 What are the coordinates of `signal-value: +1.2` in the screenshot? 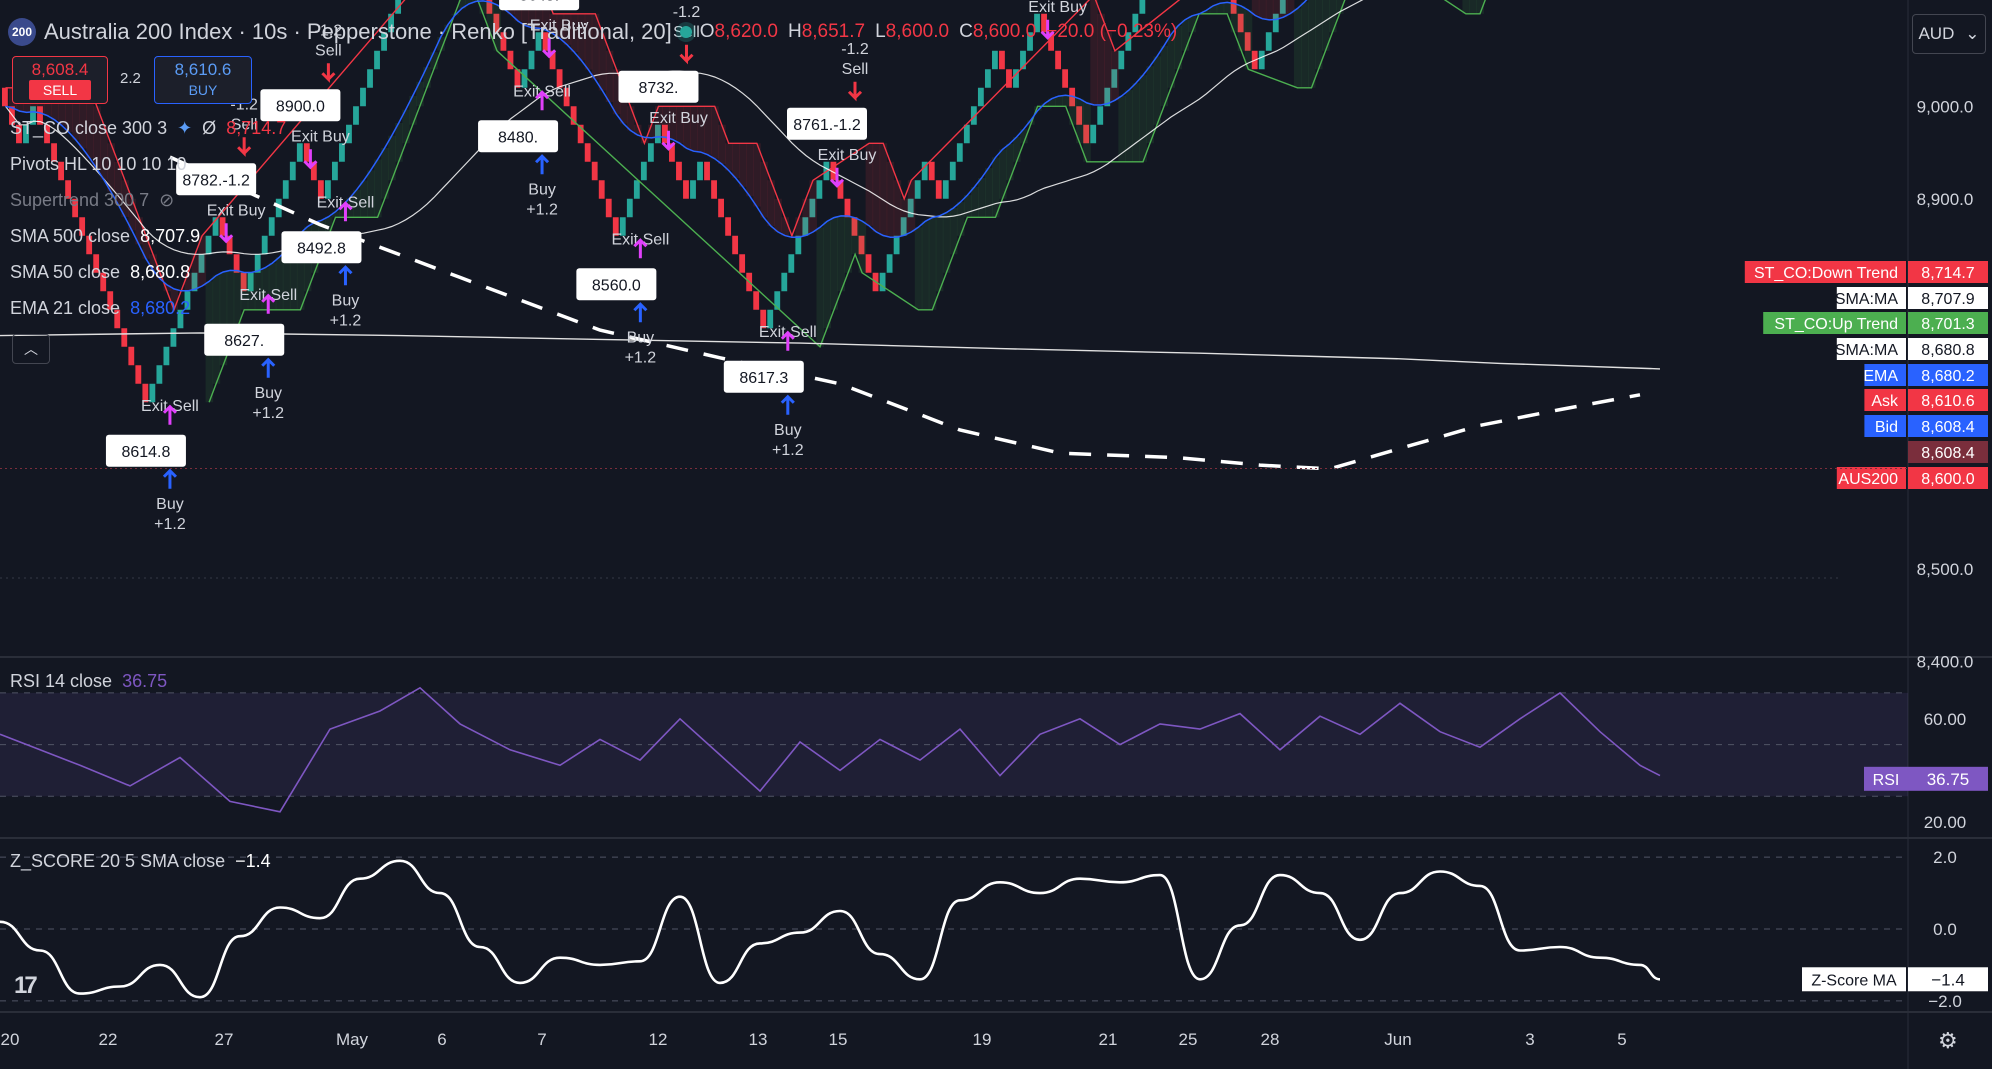 It's located at (170, 524).